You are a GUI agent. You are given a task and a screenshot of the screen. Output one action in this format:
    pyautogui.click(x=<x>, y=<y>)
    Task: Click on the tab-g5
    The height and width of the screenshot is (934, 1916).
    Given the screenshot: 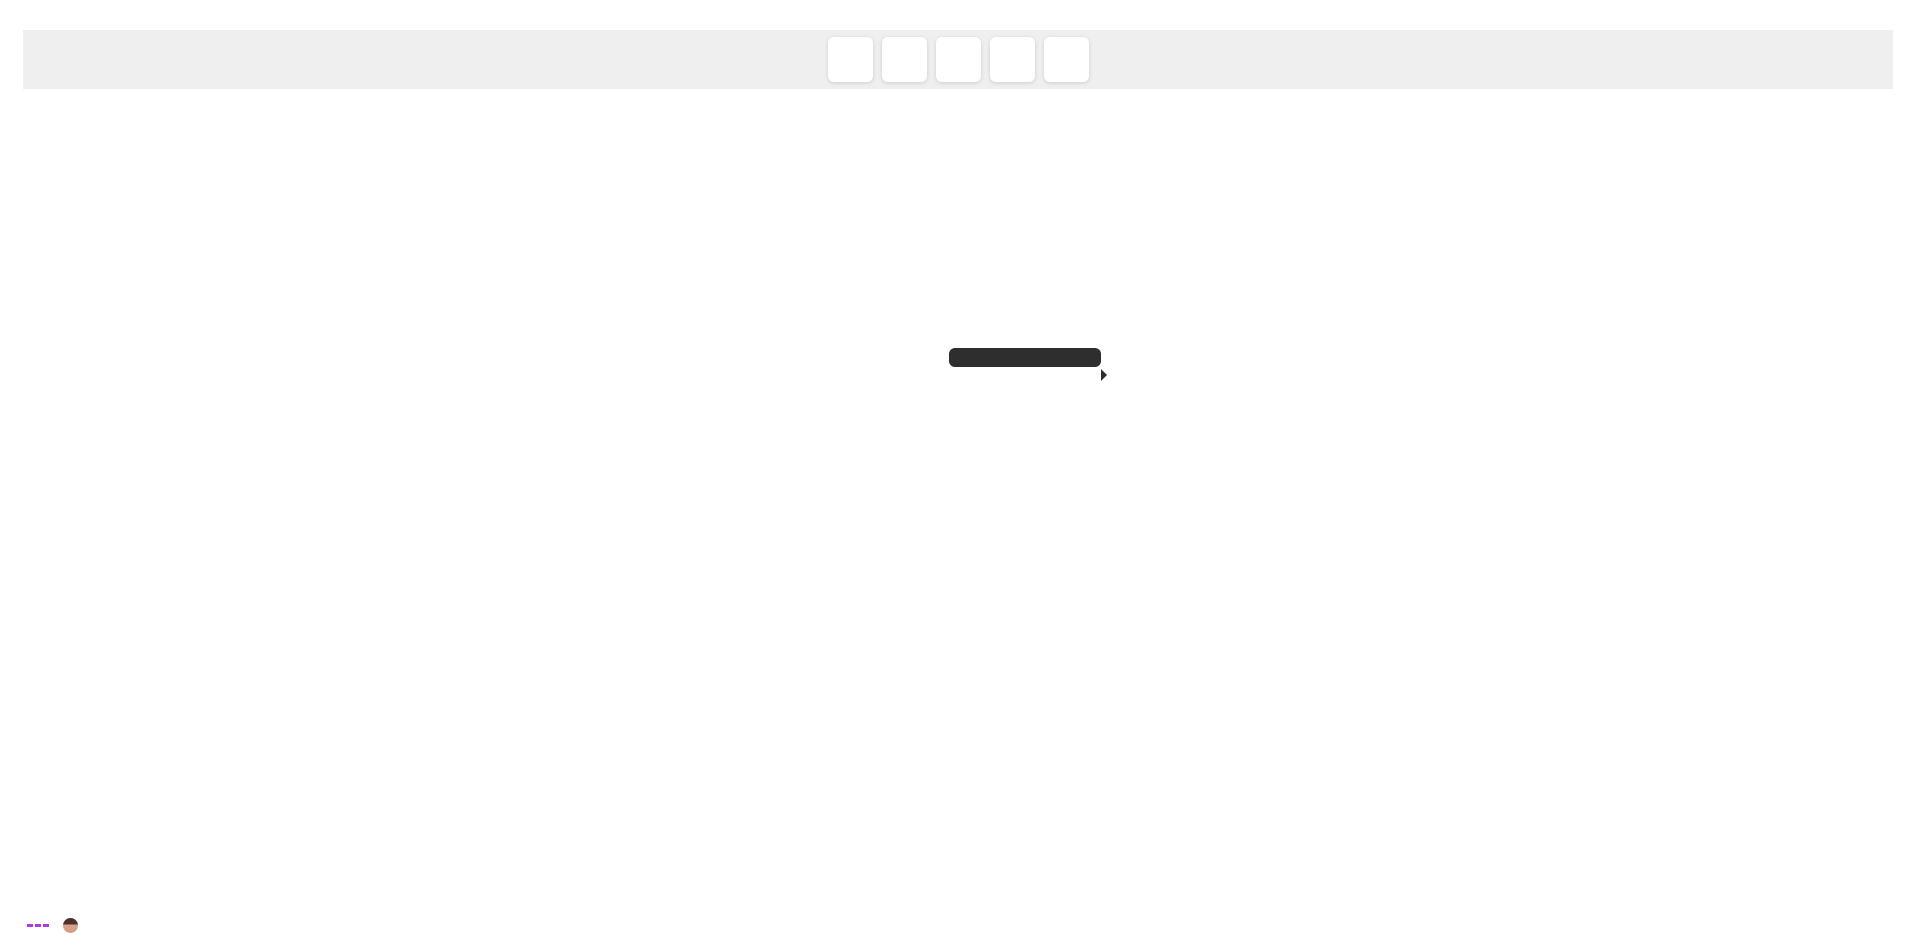 What is the action you would take?
    pyautogui.click(x=1066, y=59)
    